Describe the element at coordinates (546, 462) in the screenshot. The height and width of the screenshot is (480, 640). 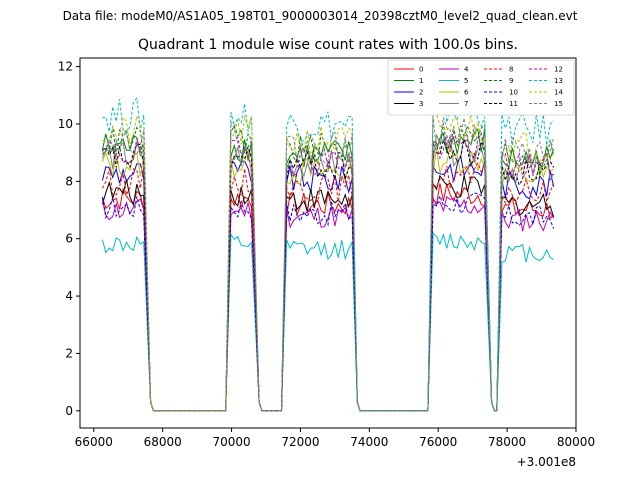
I see `x-offset-label: +3.001e8` at that location.